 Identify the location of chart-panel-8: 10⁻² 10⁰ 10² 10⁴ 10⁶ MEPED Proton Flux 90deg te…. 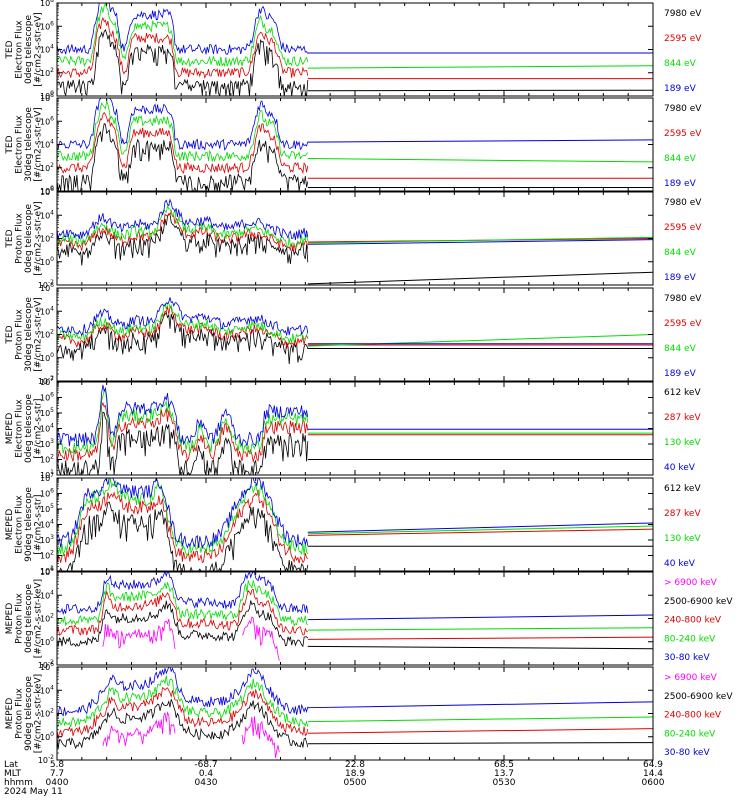
(369, 713).